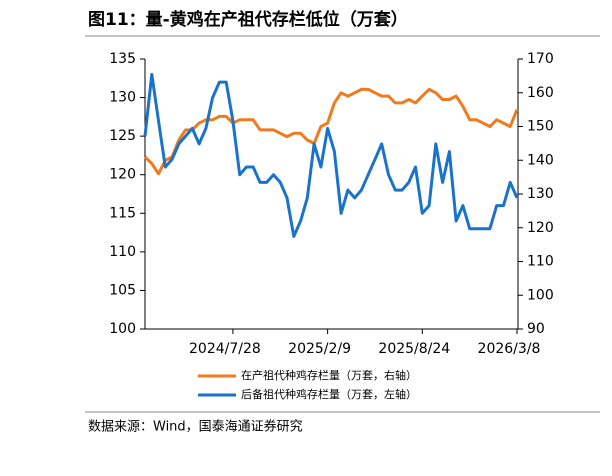 The image size is (612, 476). What do you see at coordinates (122, 59) in the screenshot?
I see `y-tick-label: 135` at bounding box center [122, 59].